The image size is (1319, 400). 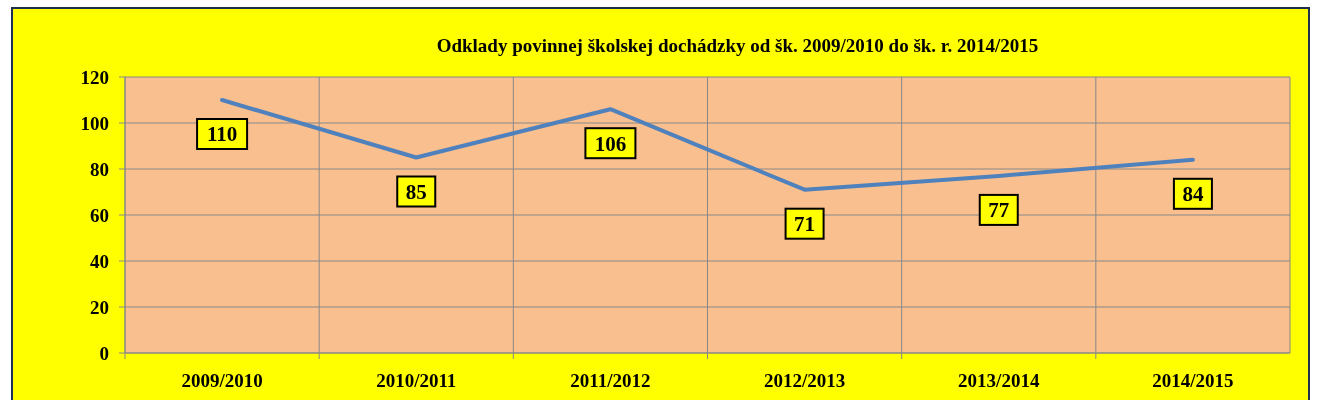 What do you see at coordinates (804, 380) in the screenshot?
I see `x-tick-label: 2012/2013` at bounding box center [804, 380].